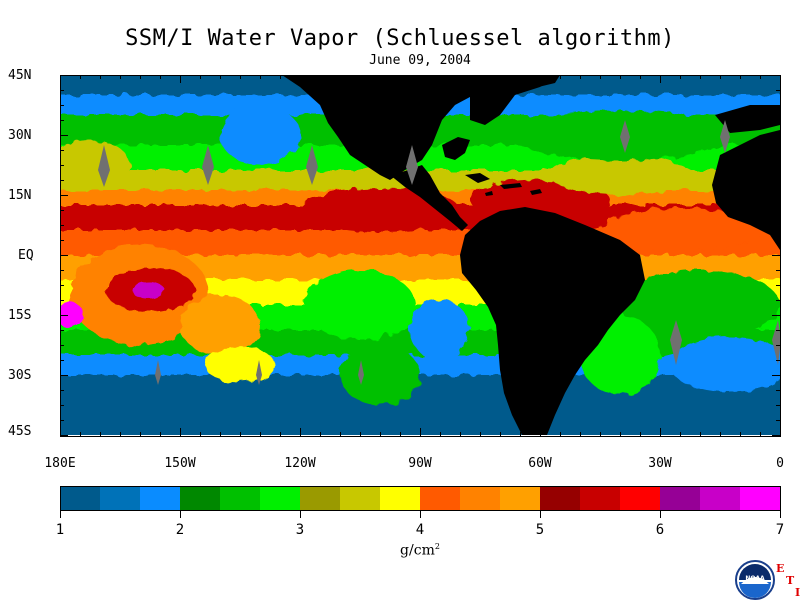  I want to click on lat-label: EQ, so click(26, 255).